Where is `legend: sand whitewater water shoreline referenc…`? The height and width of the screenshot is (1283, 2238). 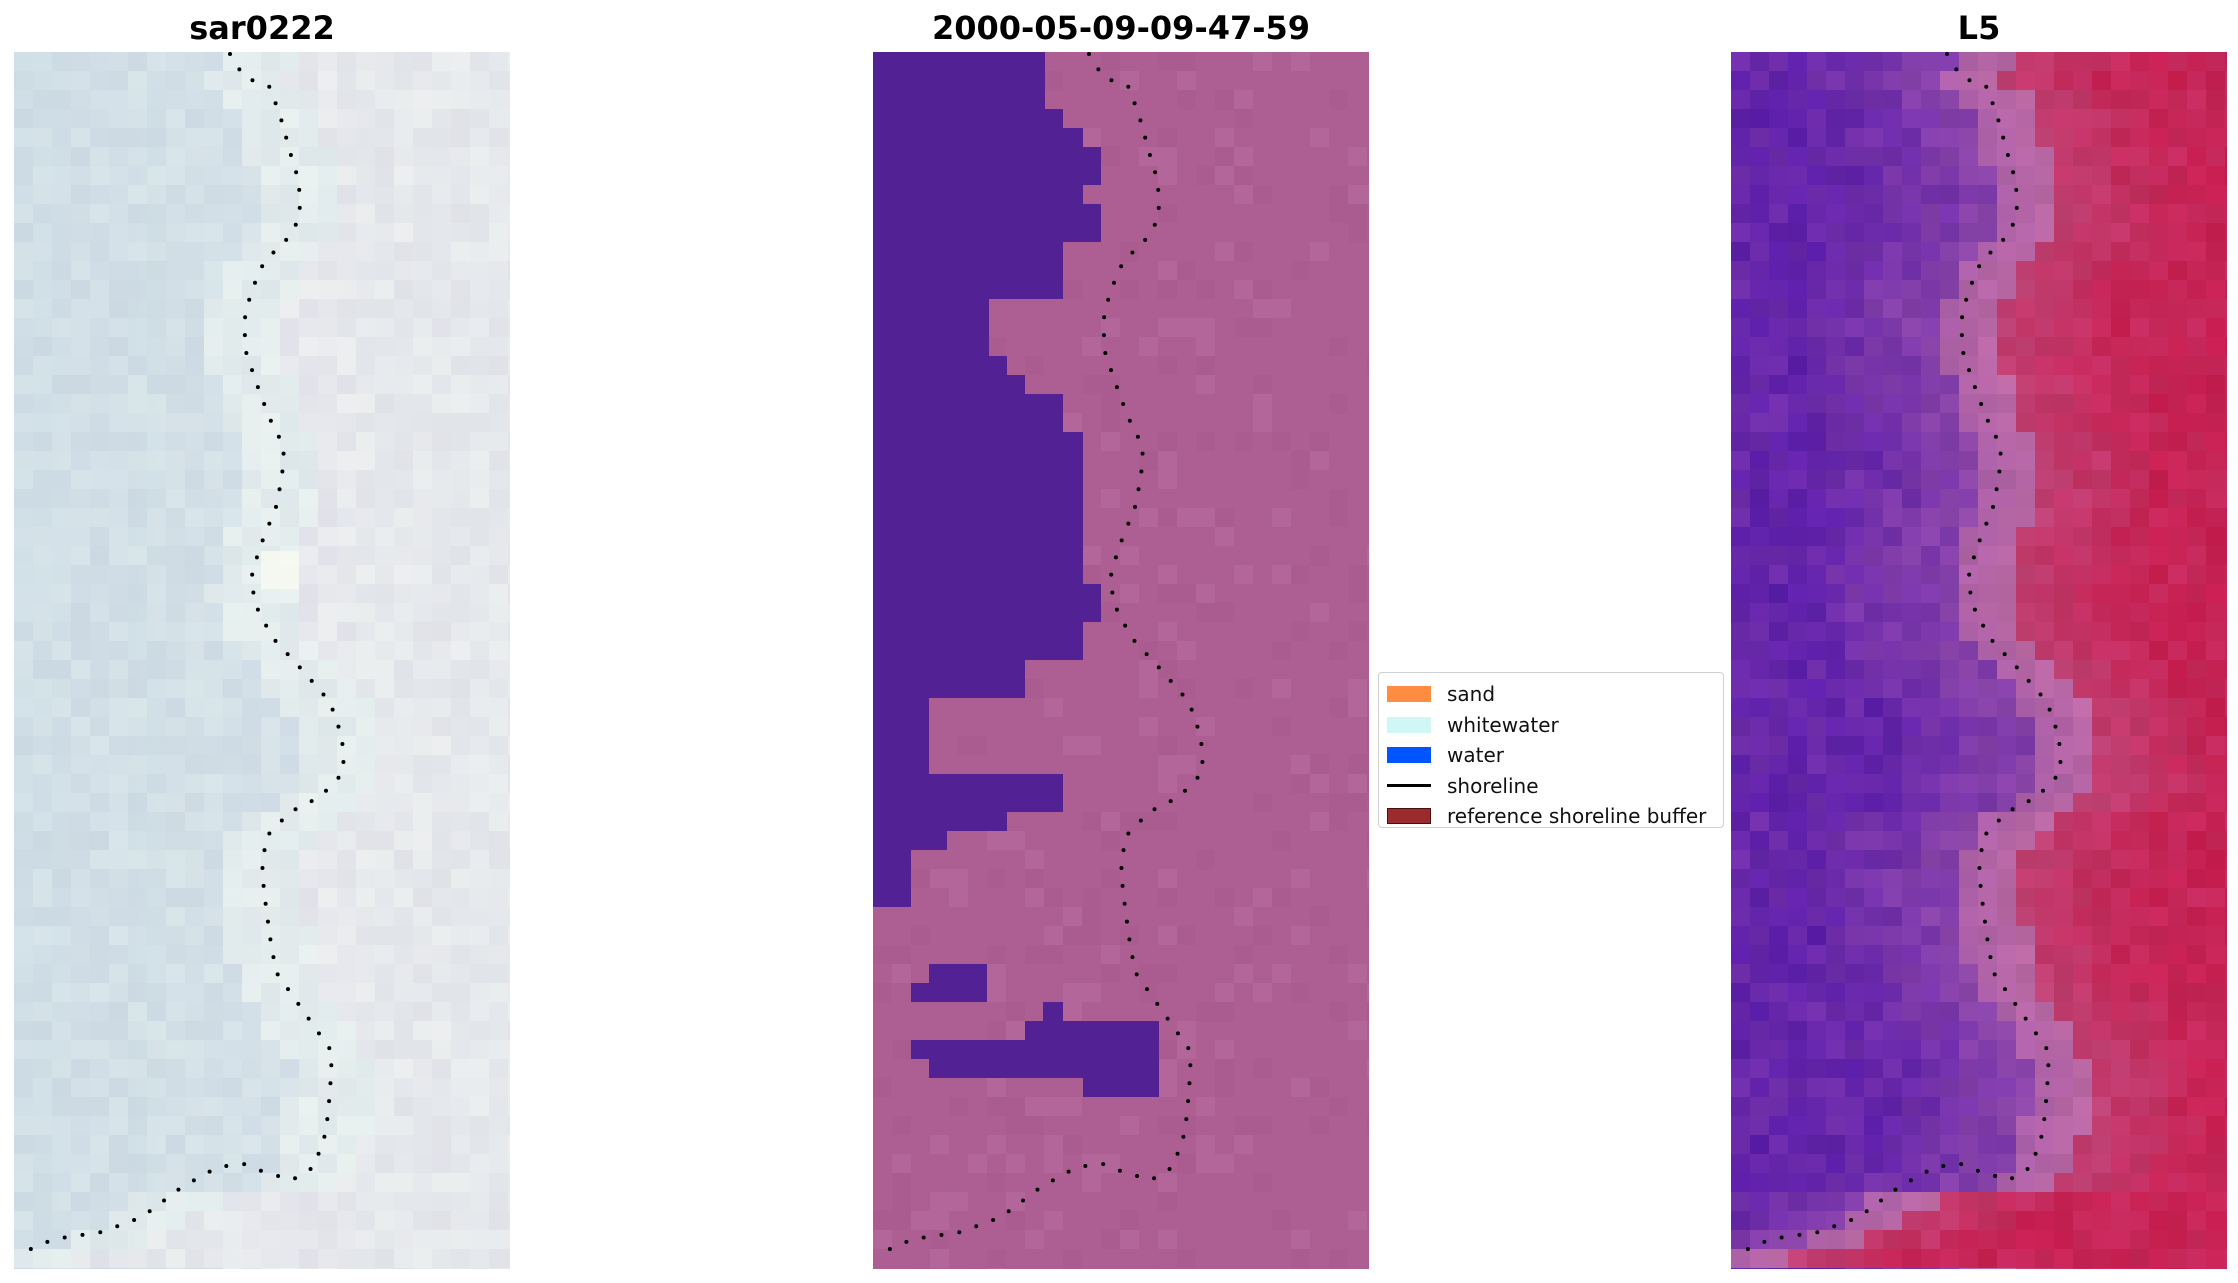 legend: sand whitewater water shoreline referenc… is located at coordinates (1551, 750).